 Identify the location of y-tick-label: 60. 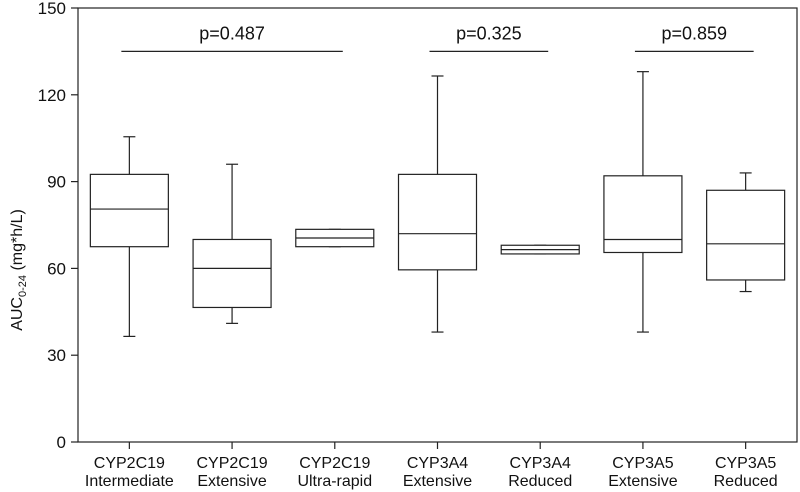
(56, 268).